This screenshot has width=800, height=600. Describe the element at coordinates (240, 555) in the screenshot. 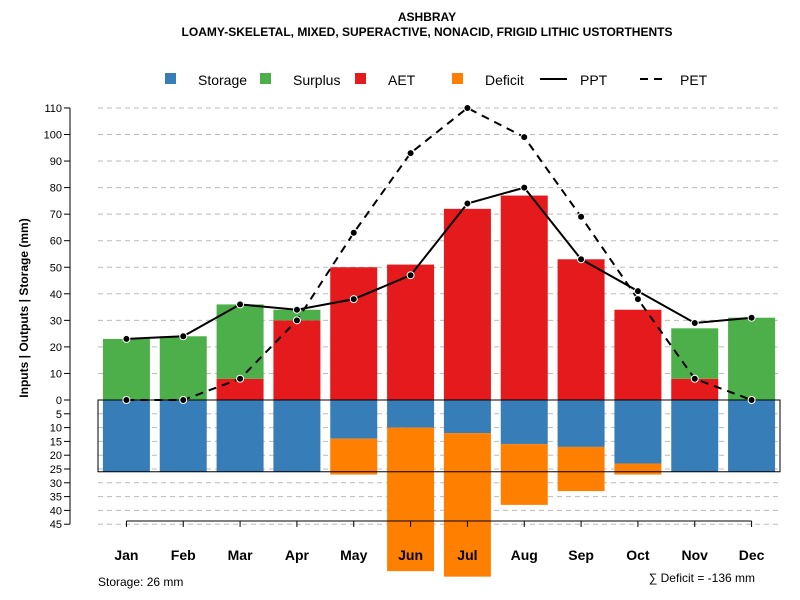

I see `x-tick-label: Mar` at that location.